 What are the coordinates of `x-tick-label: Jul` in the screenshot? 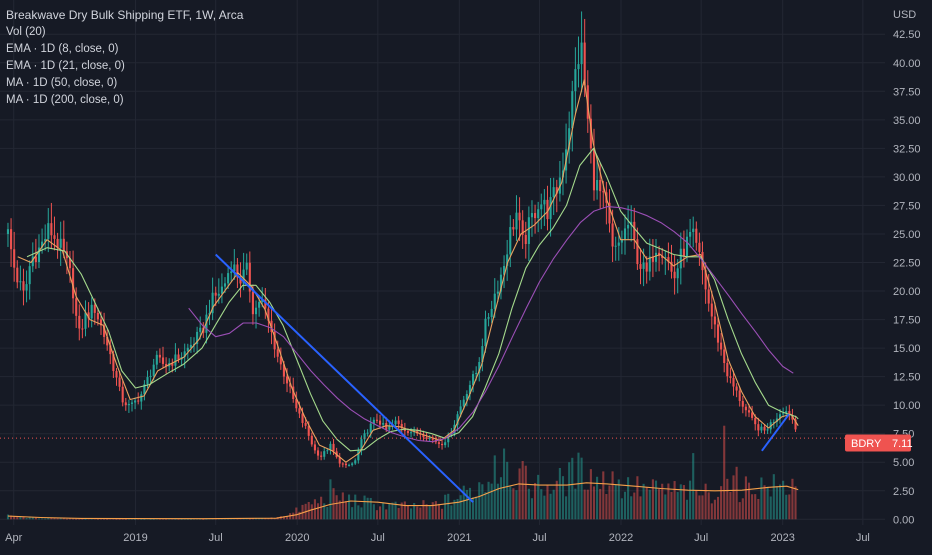 It's located at (216, 538).